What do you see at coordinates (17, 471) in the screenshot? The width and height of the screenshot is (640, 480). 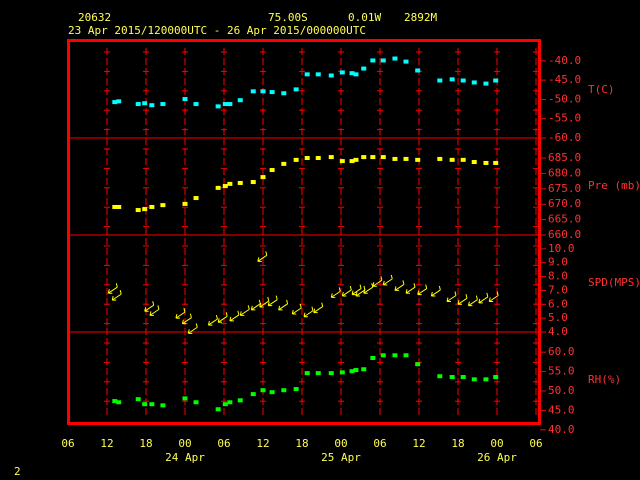 I see `page-number: 2` at bounding box center [17, 471].